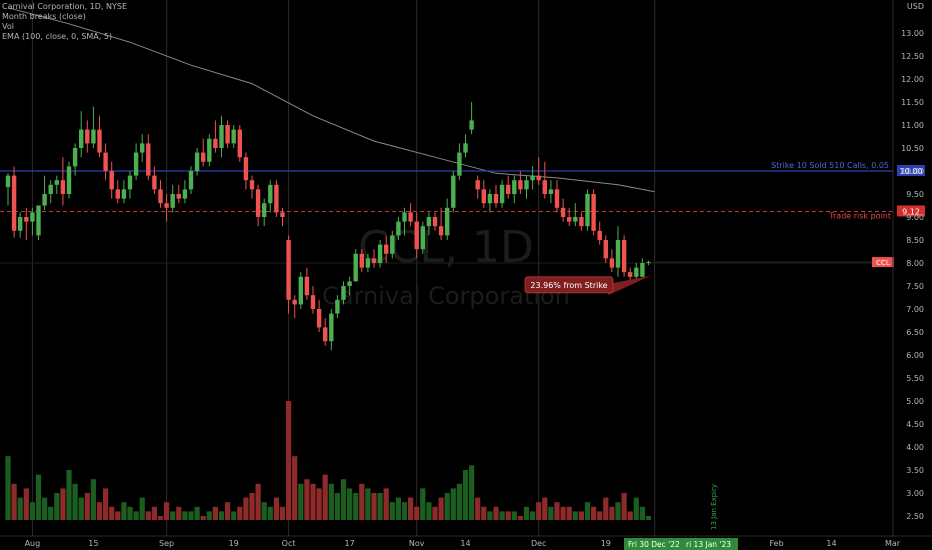 This screenshot has width=932, height=550. What do you see at coordinates (8, 26) in the screenshot?
I see `legend-volume: Vol` at bounding box center [8, 26].